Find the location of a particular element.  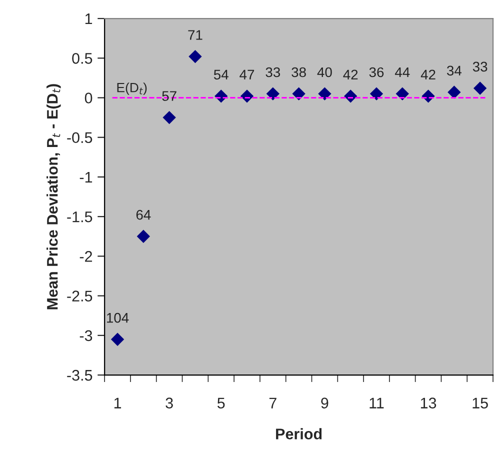

x-tick-label: 9 is located at coordinates (324, 403).